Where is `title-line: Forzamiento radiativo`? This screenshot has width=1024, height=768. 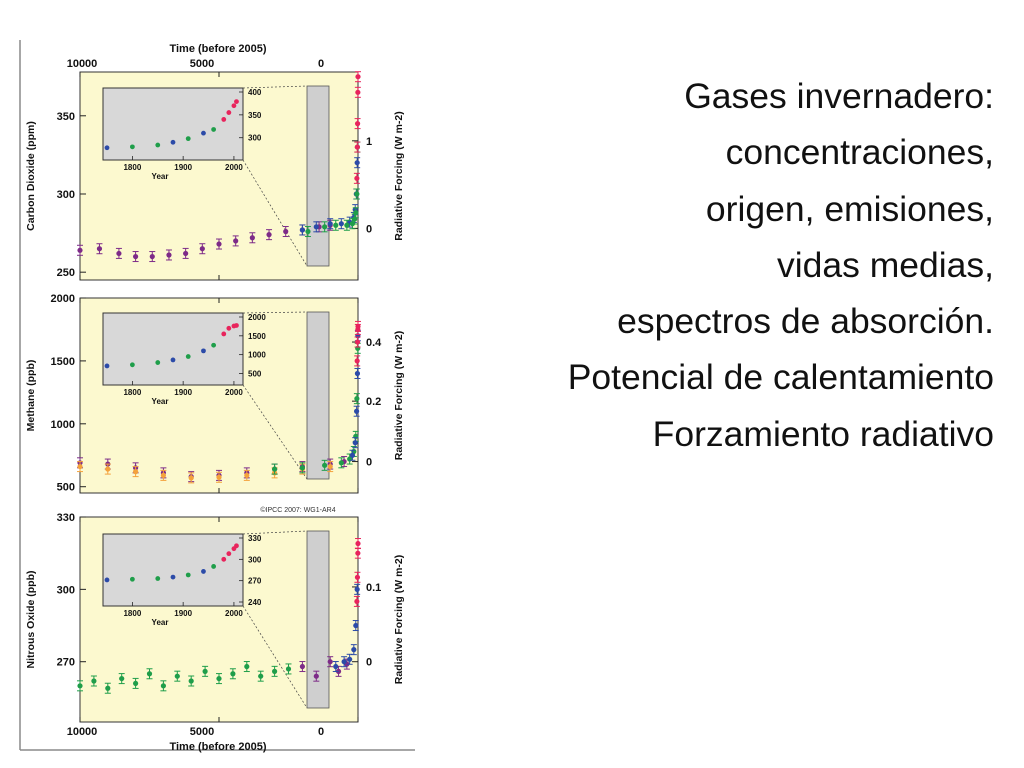
title-line: Forzamiento radiativo is located at coordinates (823, 433).